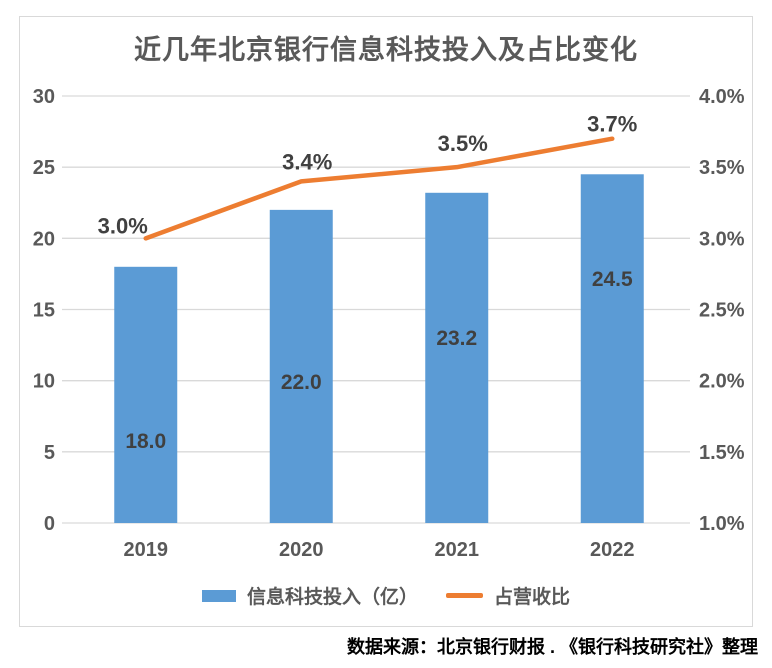  I want to click on left-axis-tick: 25, so click(44, 168).